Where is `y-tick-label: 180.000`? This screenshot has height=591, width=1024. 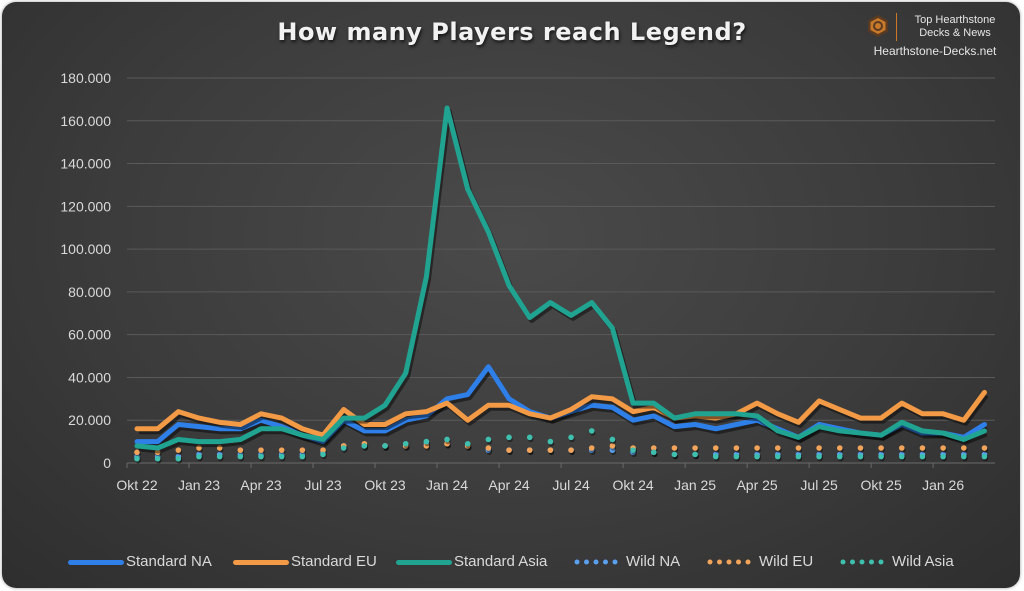 y-tick-label: 180.000 is located at coordinates (85, 78).